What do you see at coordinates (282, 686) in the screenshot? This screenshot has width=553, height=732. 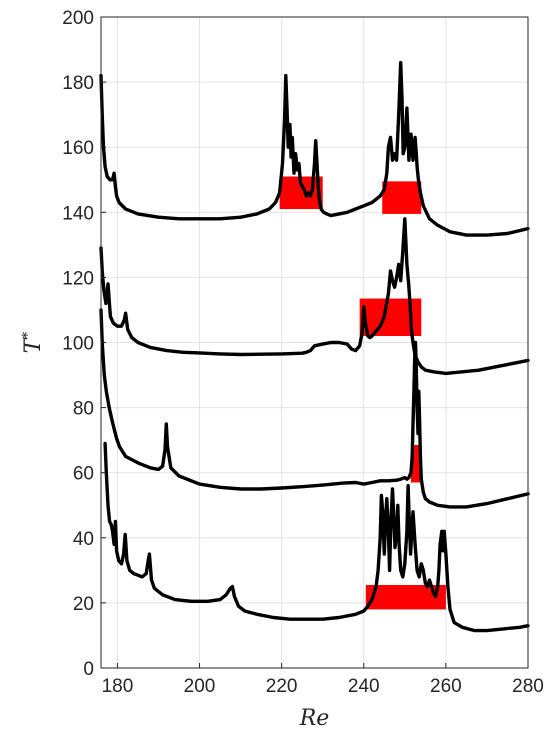 I see `x-tick-label: 220` at bounding box center [282, 686].